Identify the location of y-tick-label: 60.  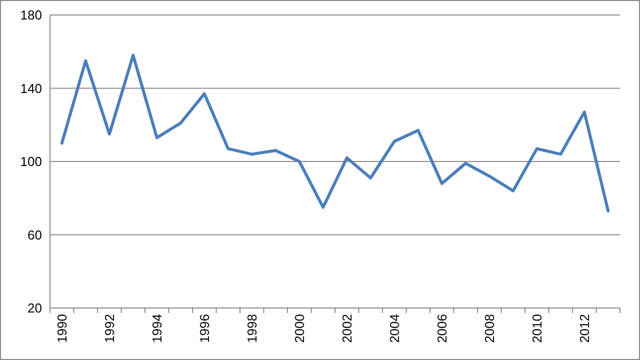
(35, 234).